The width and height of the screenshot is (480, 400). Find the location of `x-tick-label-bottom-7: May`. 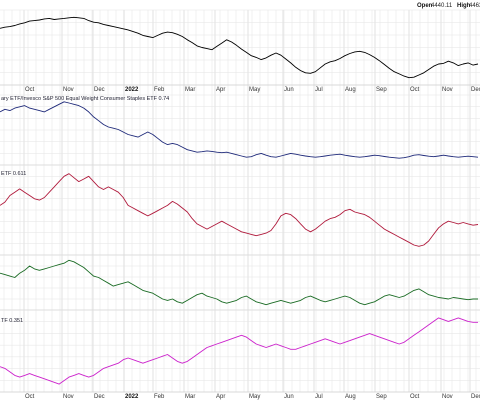

x-tick-label-bottom-7: May is located at coordinates (254, 397).